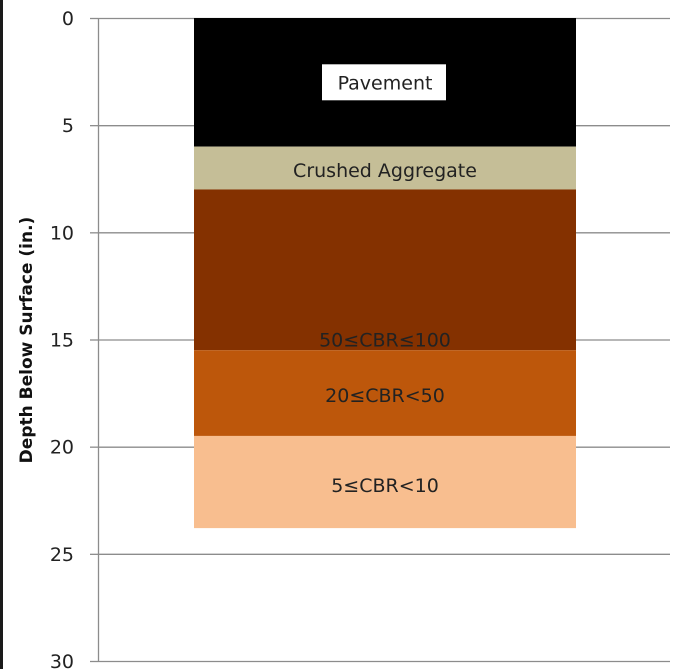 The image size is (678, 669). Describe the element at coordinates (62, 555) in the screenshot. I see `y-tick-label: 25` at that location.